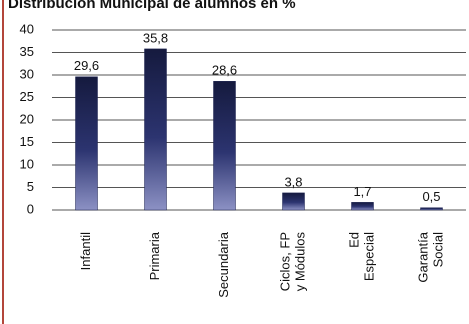  I want to click on y-tick-label: 30, so click(27, 73).